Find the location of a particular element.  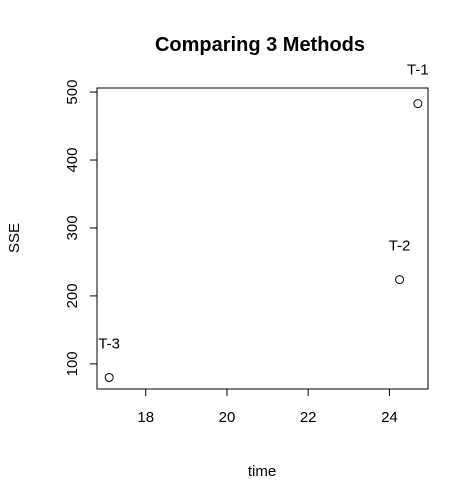

y-axis: 100 200 300 400 500 is located at coordinates (81, 228).